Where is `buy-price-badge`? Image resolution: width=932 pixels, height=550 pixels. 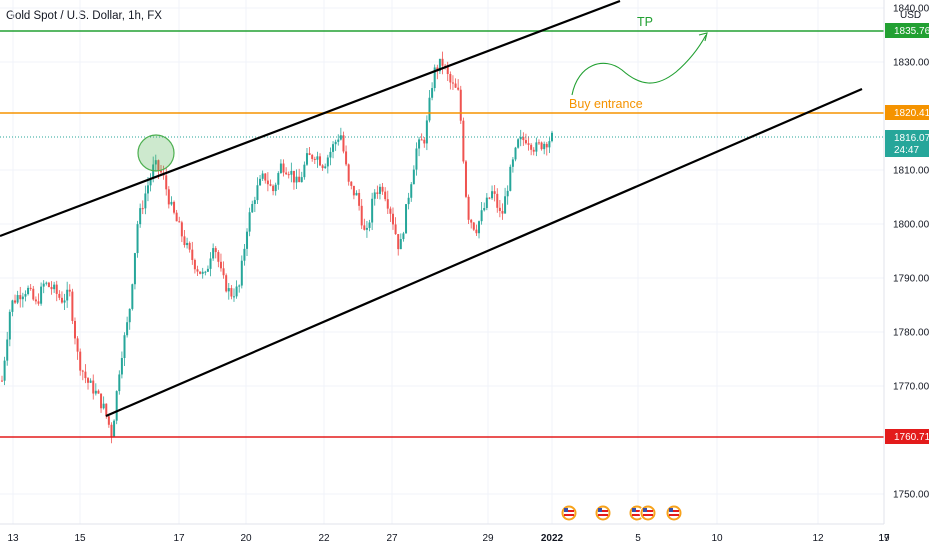
buy-price-badge is located at coordinates (907, 112).